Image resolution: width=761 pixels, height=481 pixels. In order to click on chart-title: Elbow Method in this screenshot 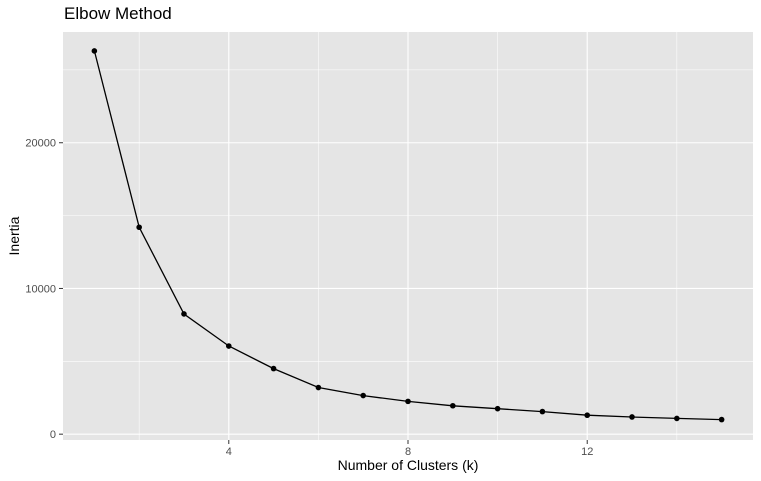, I will do `click(118, 13)`.